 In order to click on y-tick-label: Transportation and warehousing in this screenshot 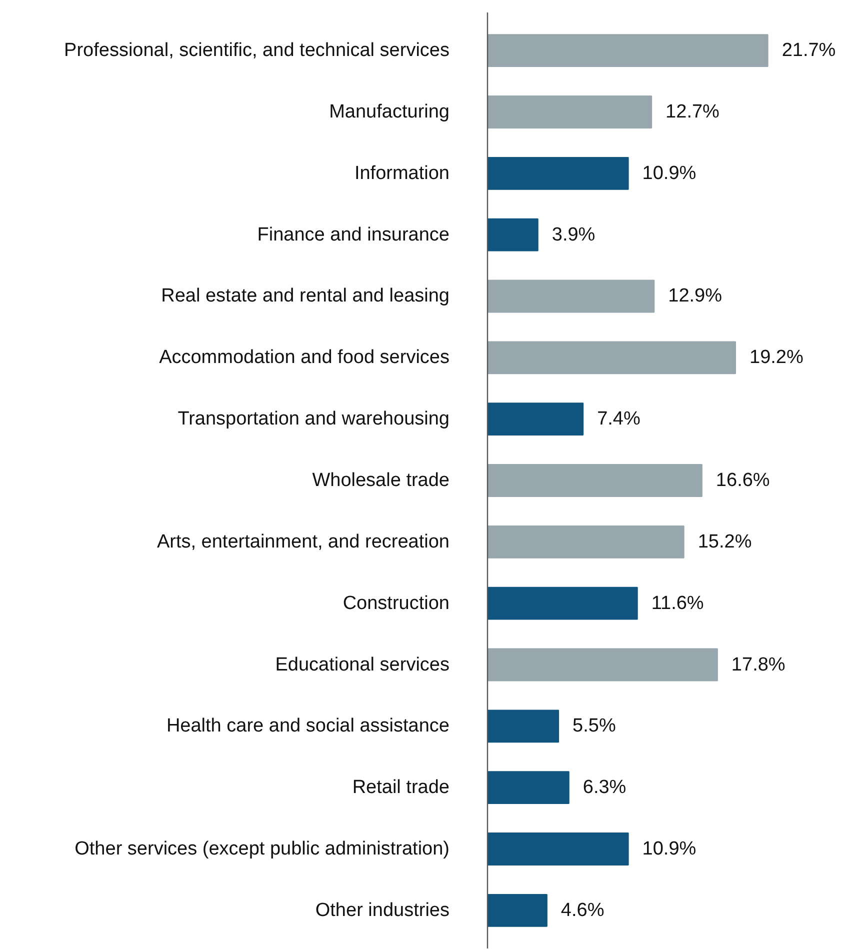, I will do `click(314, 419)`.